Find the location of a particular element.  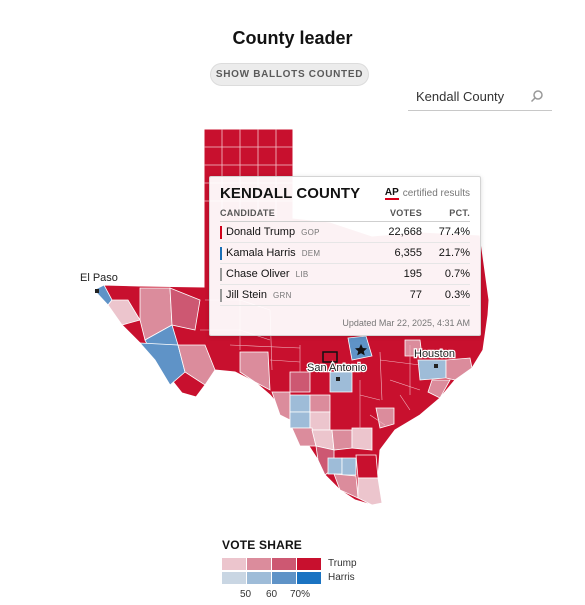

search-input is located at coordinates (470, 96).